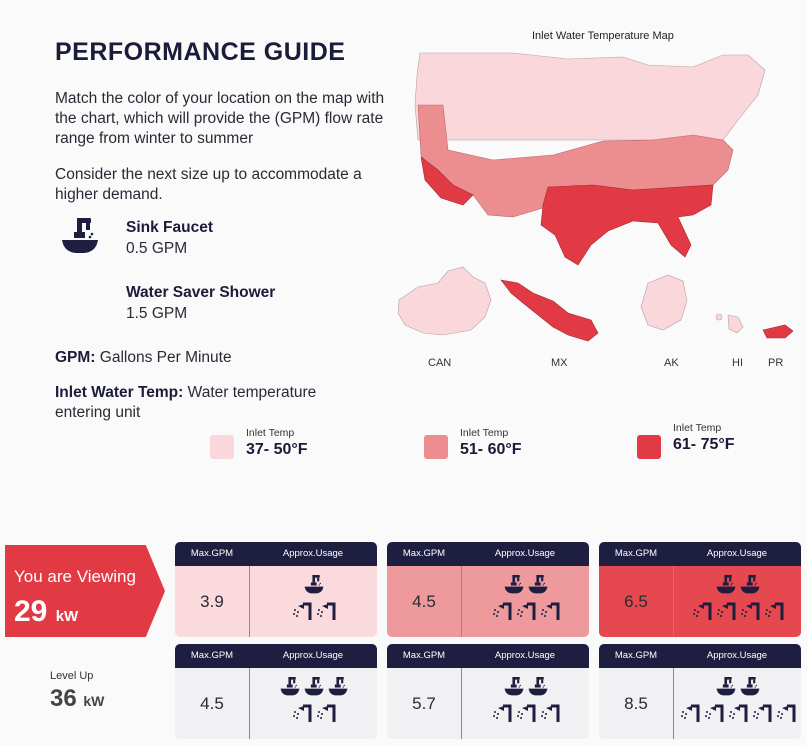 This screenshot has width=807, height=745. Describe the element at coordinates (664, 302) in the screenshot. I see `alaska-region` at that location.